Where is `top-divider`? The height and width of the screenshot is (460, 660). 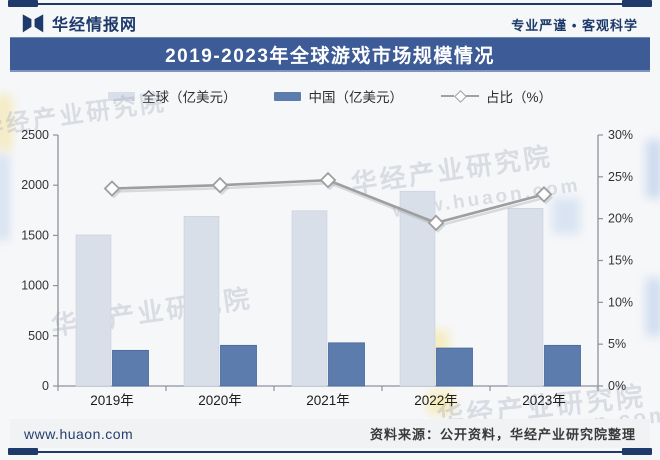
top-divider is located at coordinates (330, 4).